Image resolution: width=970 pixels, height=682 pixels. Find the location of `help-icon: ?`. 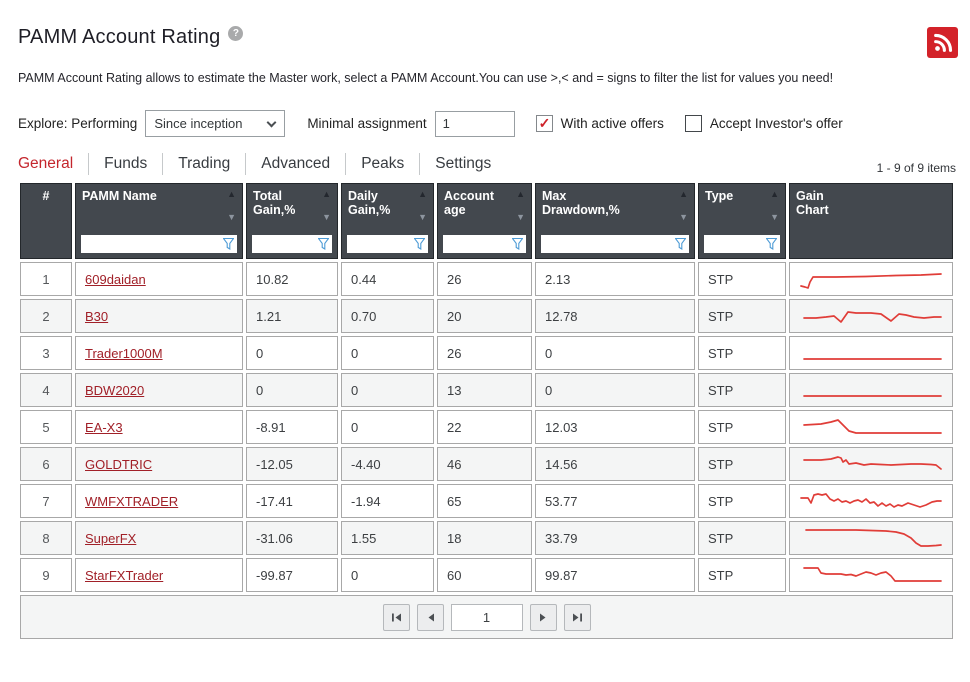

help-icon: ? is located at coordinates (236, 33).